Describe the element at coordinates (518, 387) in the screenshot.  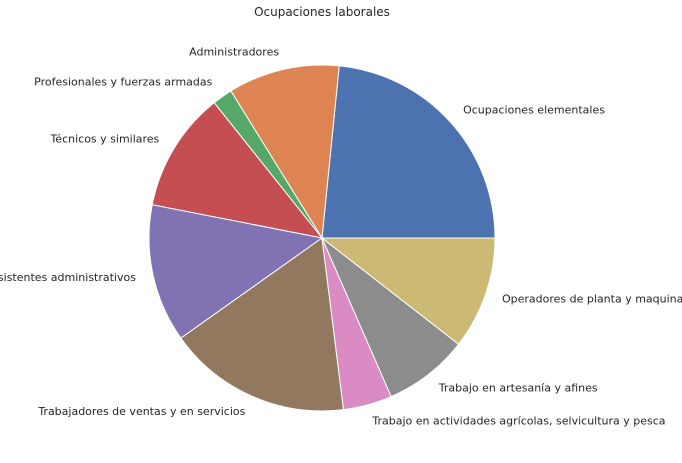
I see `pie-slice-label: Trabajo en artesanía y afines` at that location.